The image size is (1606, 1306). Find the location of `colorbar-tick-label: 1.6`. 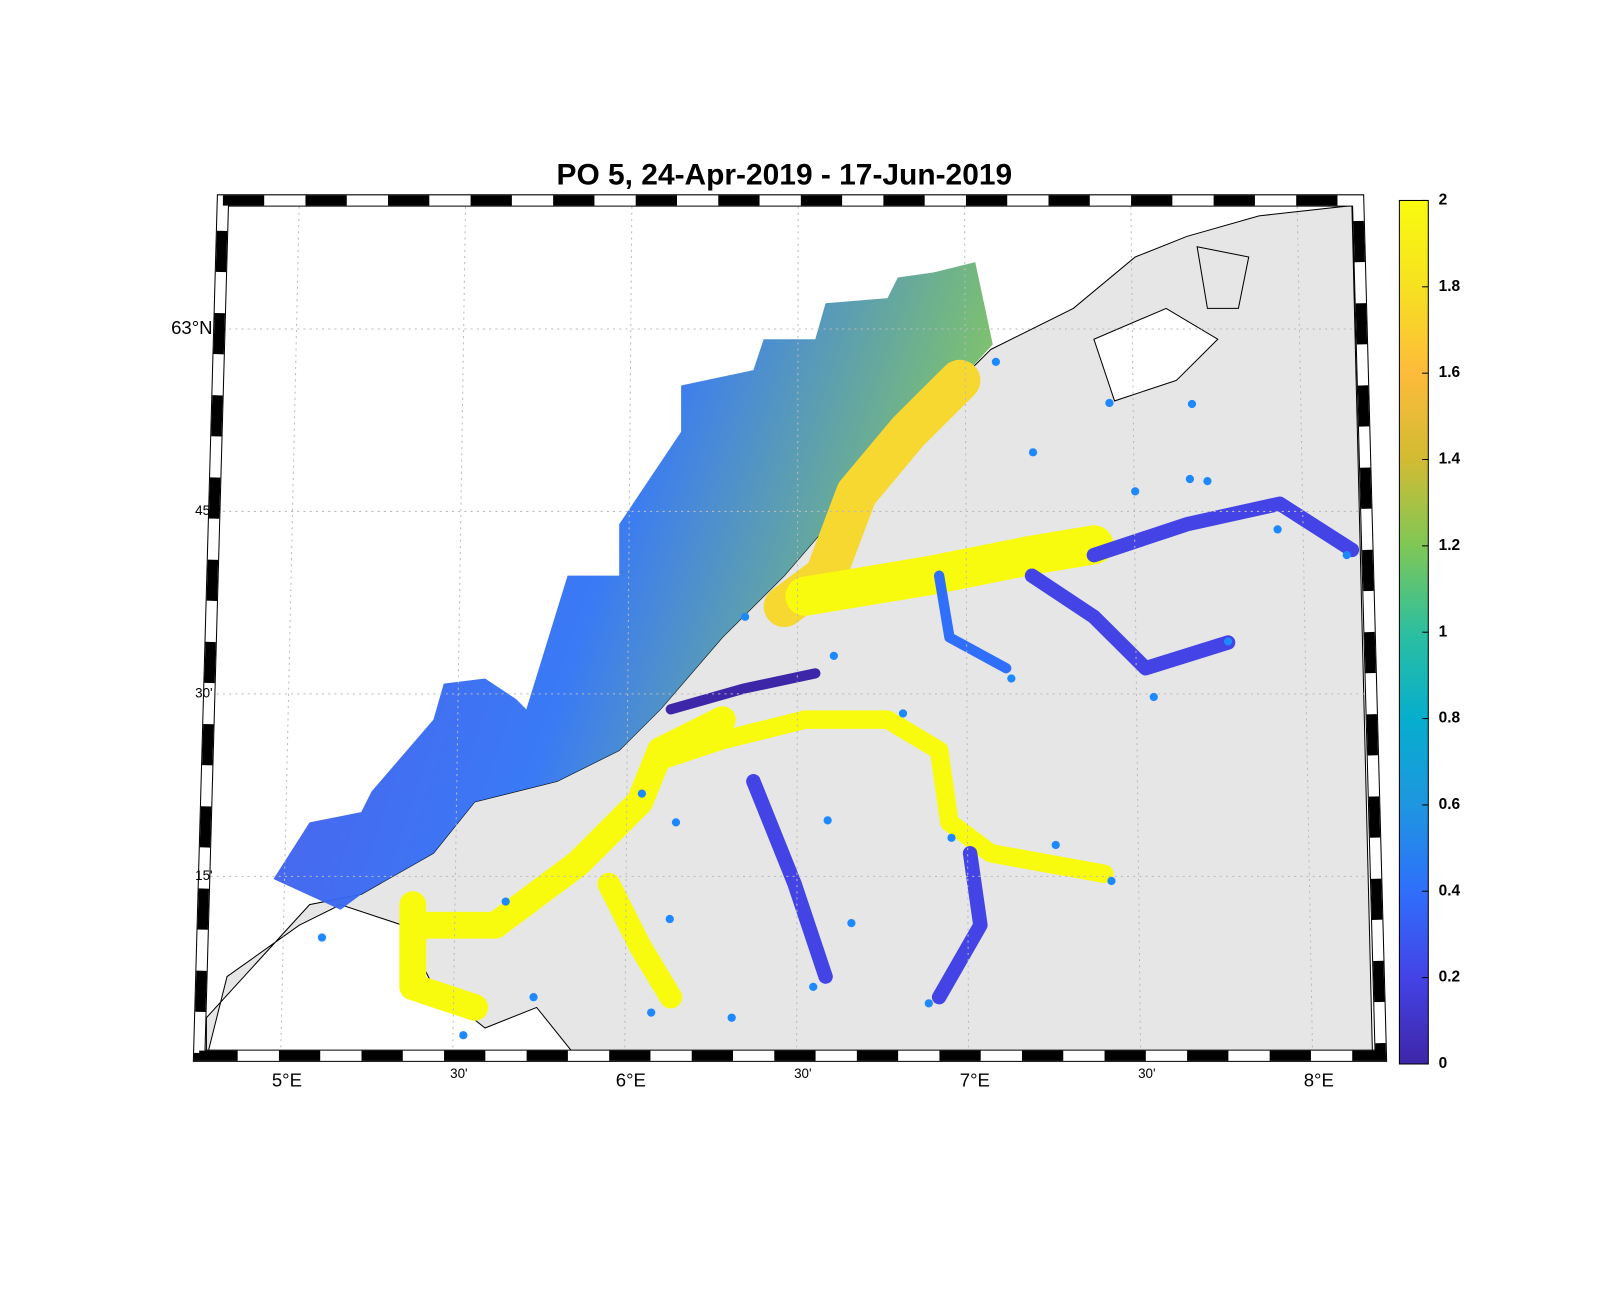

colorbar-tick-label: 1.6 is located at coordinates (1450, 372).